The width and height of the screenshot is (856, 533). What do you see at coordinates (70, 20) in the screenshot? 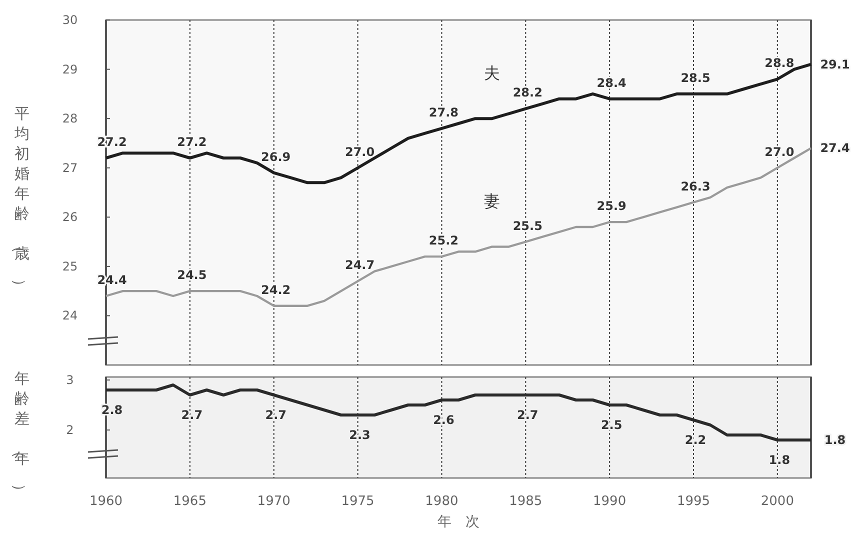
I see `y-tick-label: 30` at bounding box center [70, 20].